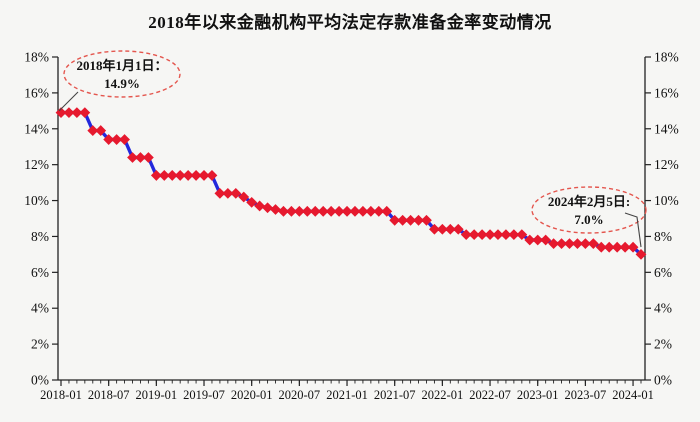  I want to click on annotation-label: 2018年1月1日：, so click(121, 65).